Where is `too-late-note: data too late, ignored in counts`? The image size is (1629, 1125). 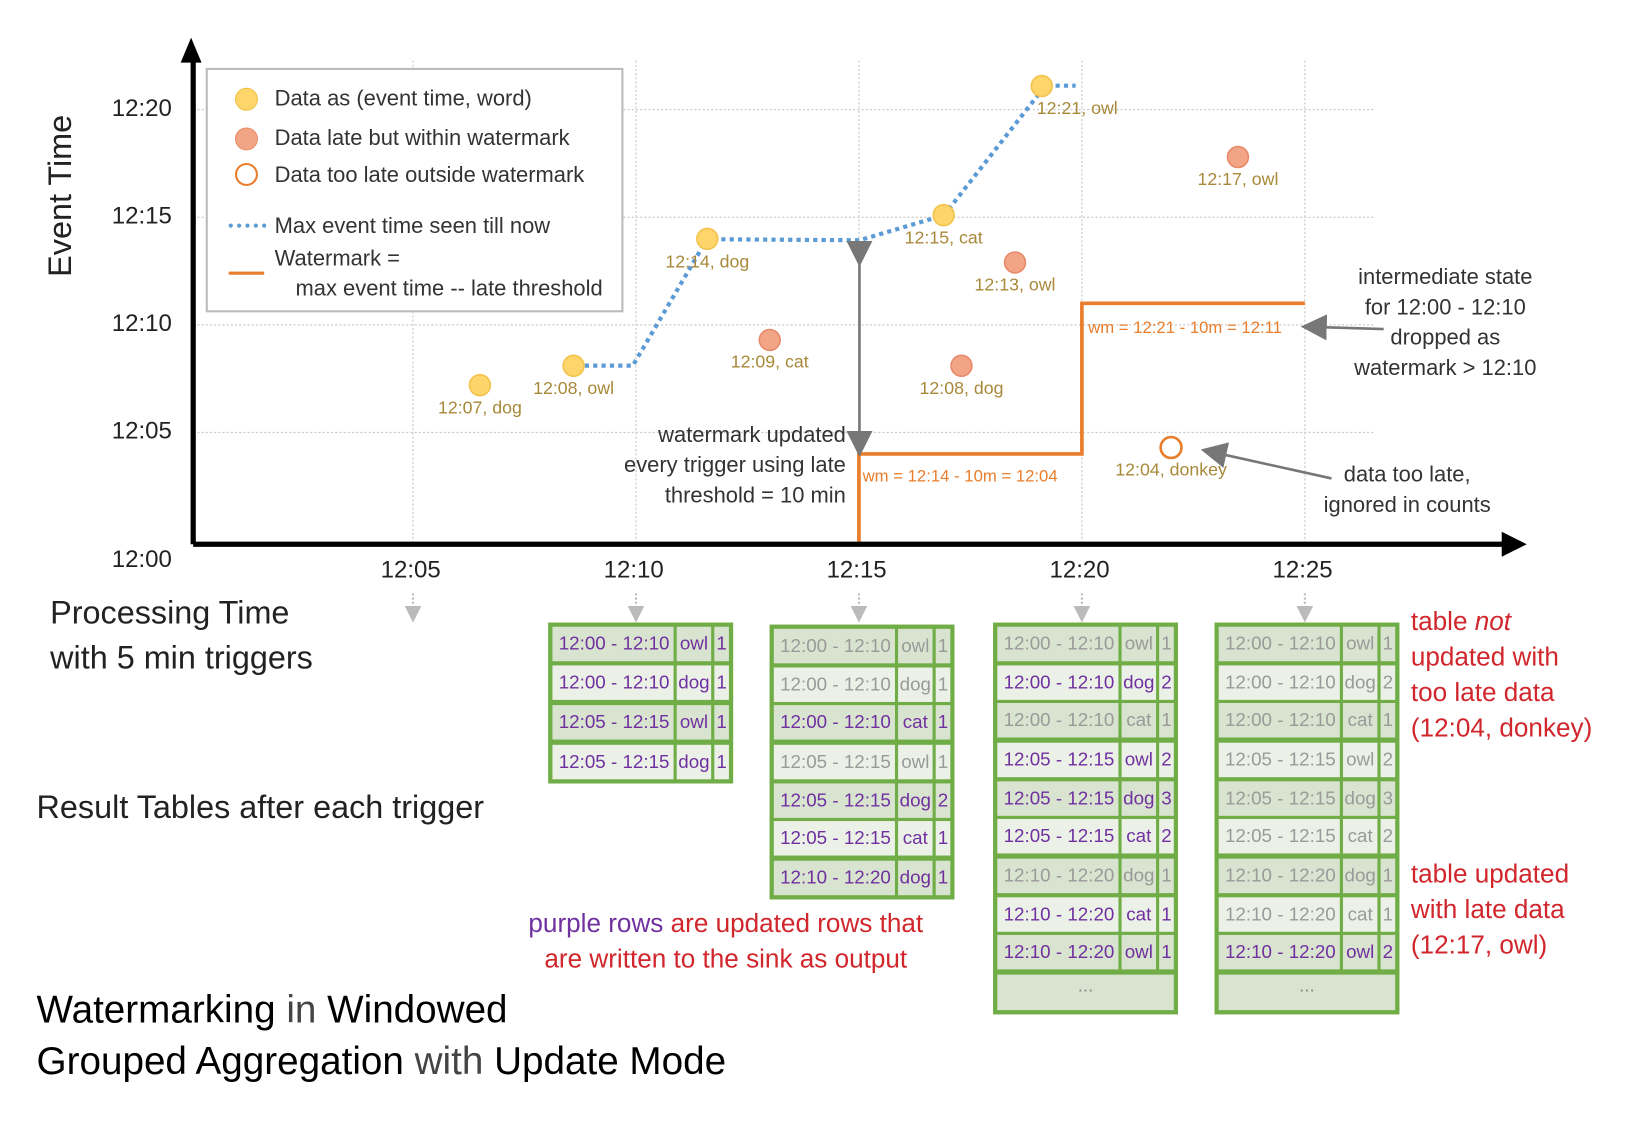
too-late-note: data too late, ignored in counts is located at coordinates (1407, 490).